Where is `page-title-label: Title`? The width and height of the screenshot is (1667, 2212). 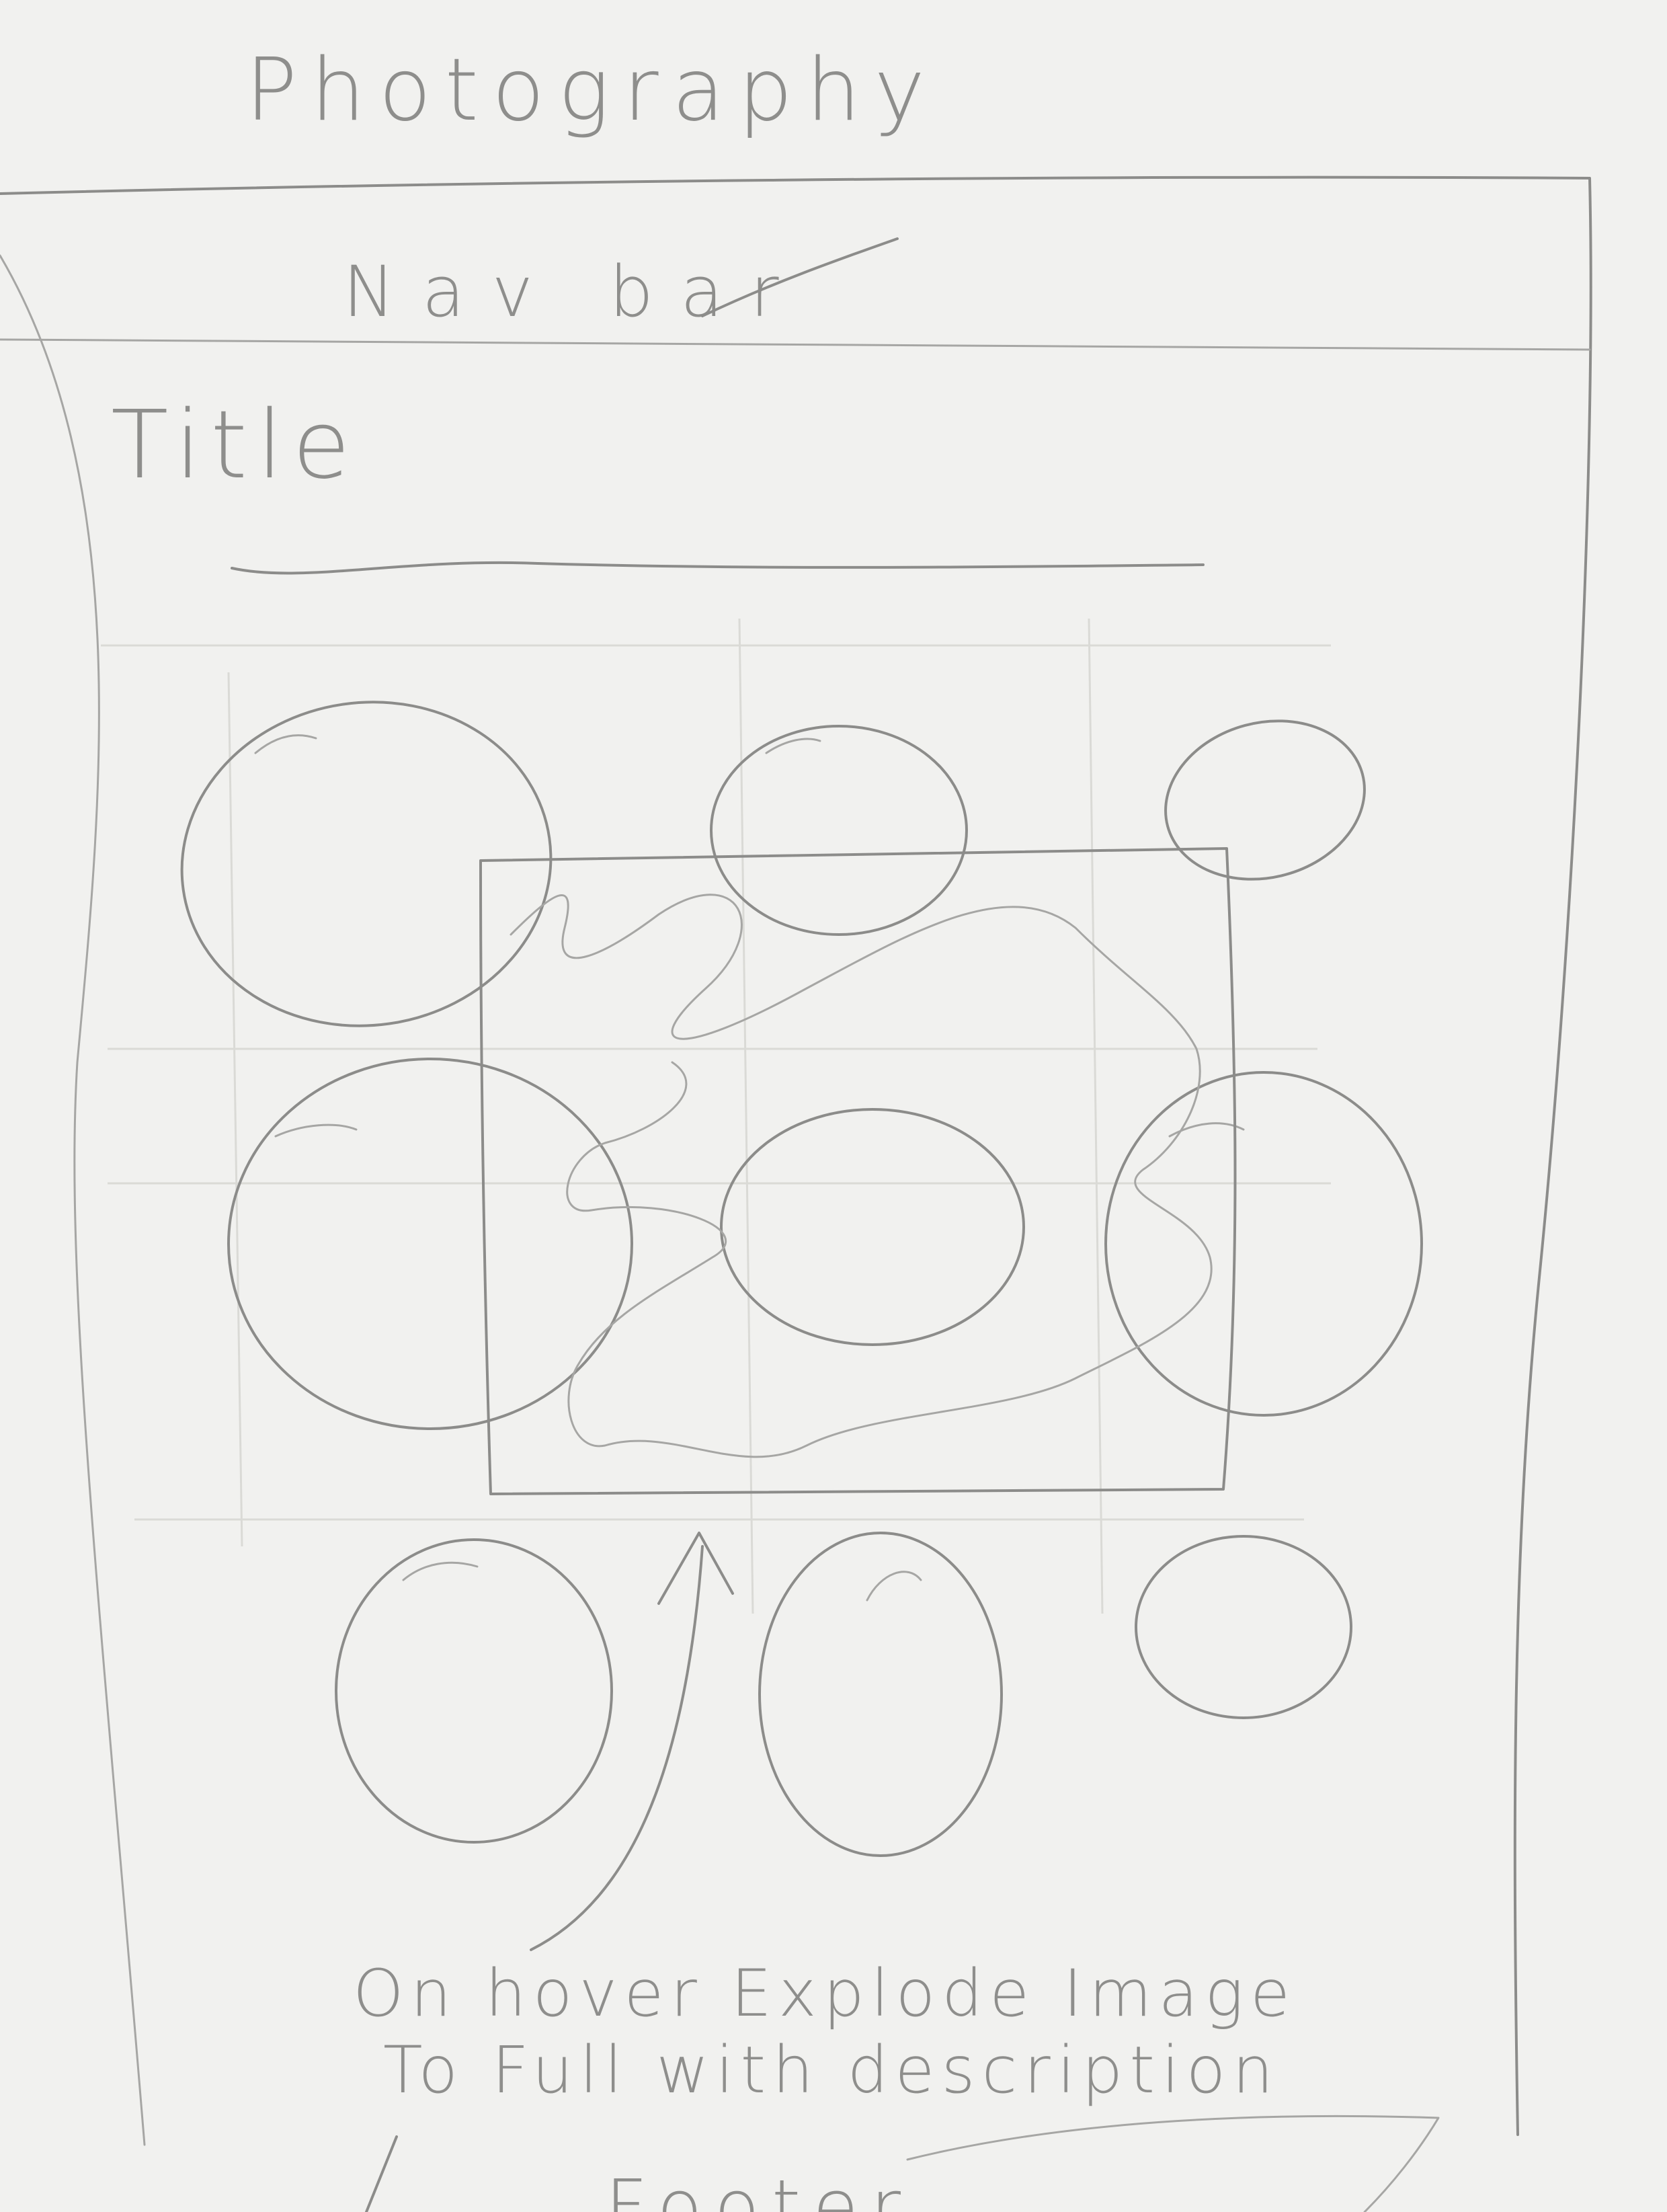 page-title-label: Title is located at coordinates (235, 445).